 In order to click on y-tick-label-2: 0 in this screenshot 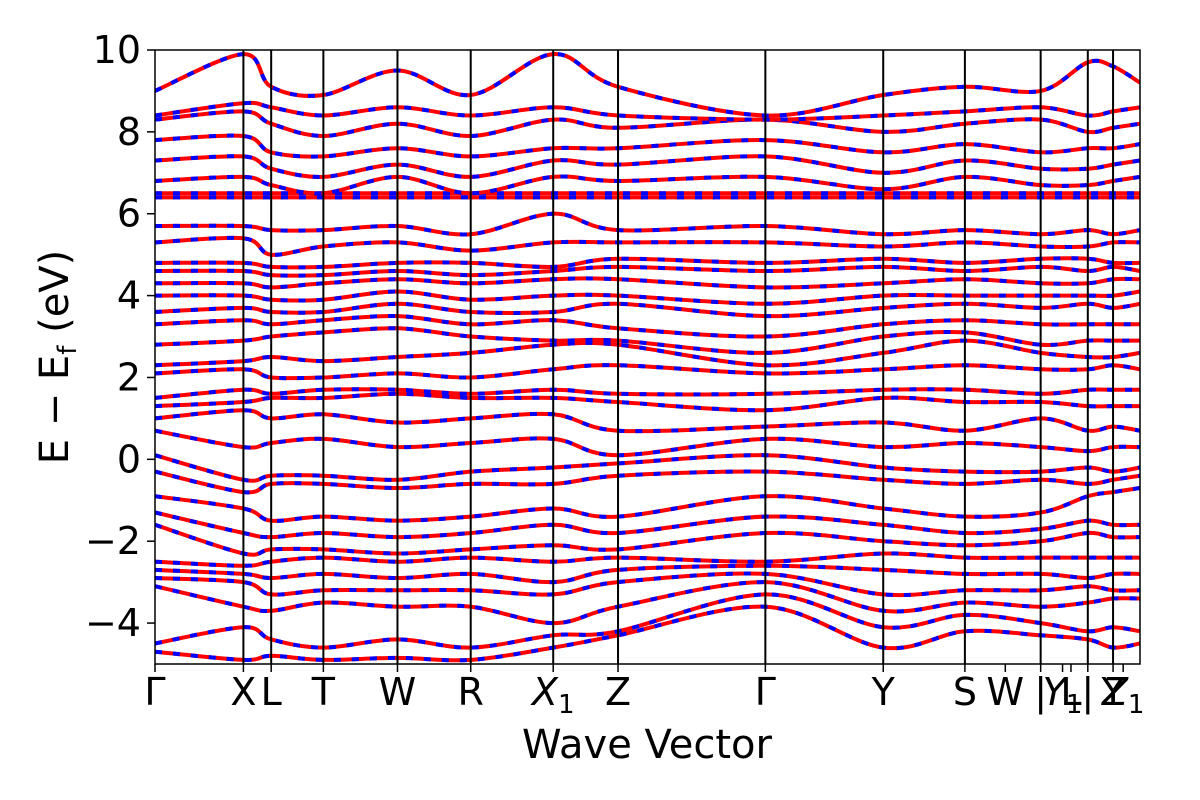, I will do `click(129, 459)`.